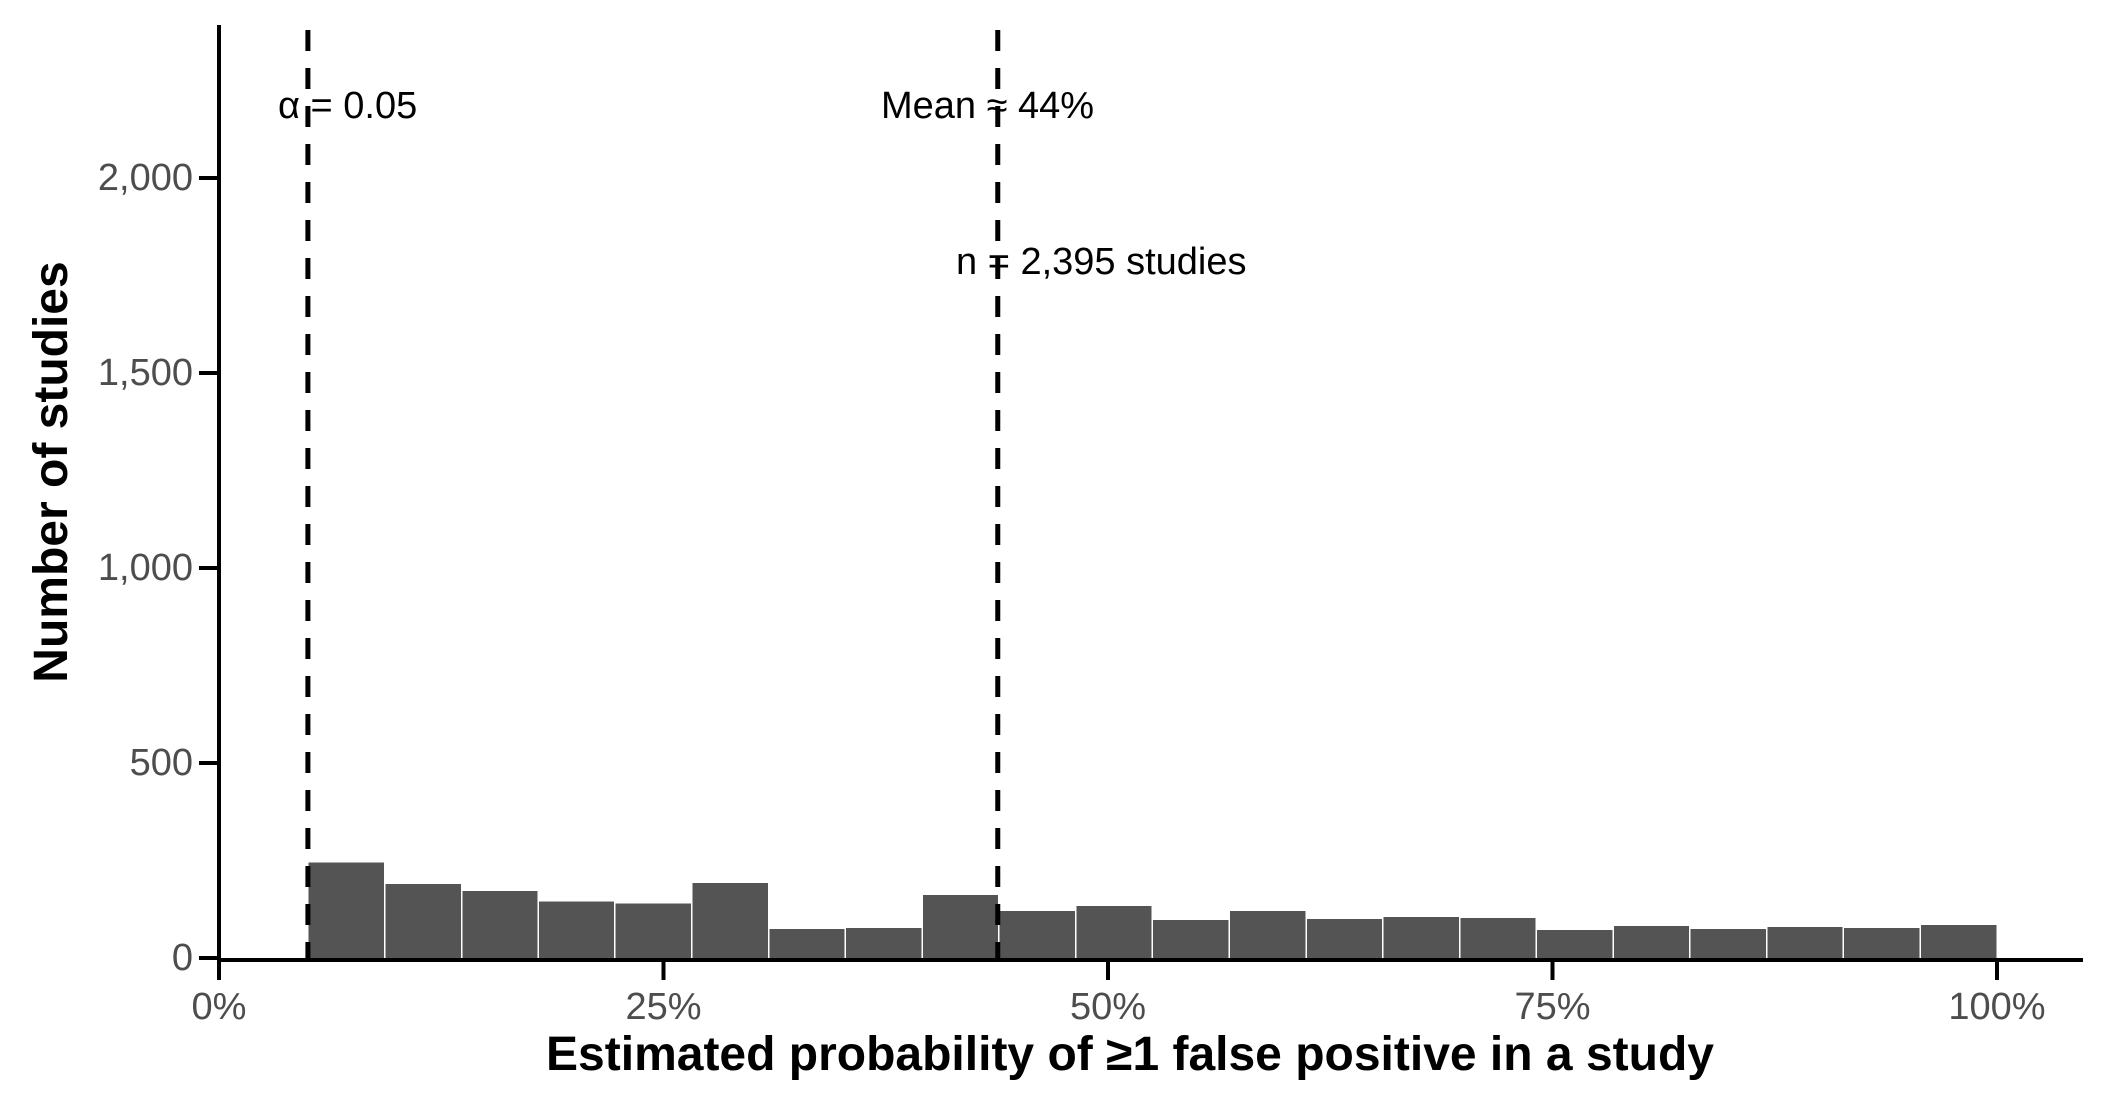  Describe the element at coordinates (145, 373) in the screenshot. I see `y-tick-label: 1,500` at that location.